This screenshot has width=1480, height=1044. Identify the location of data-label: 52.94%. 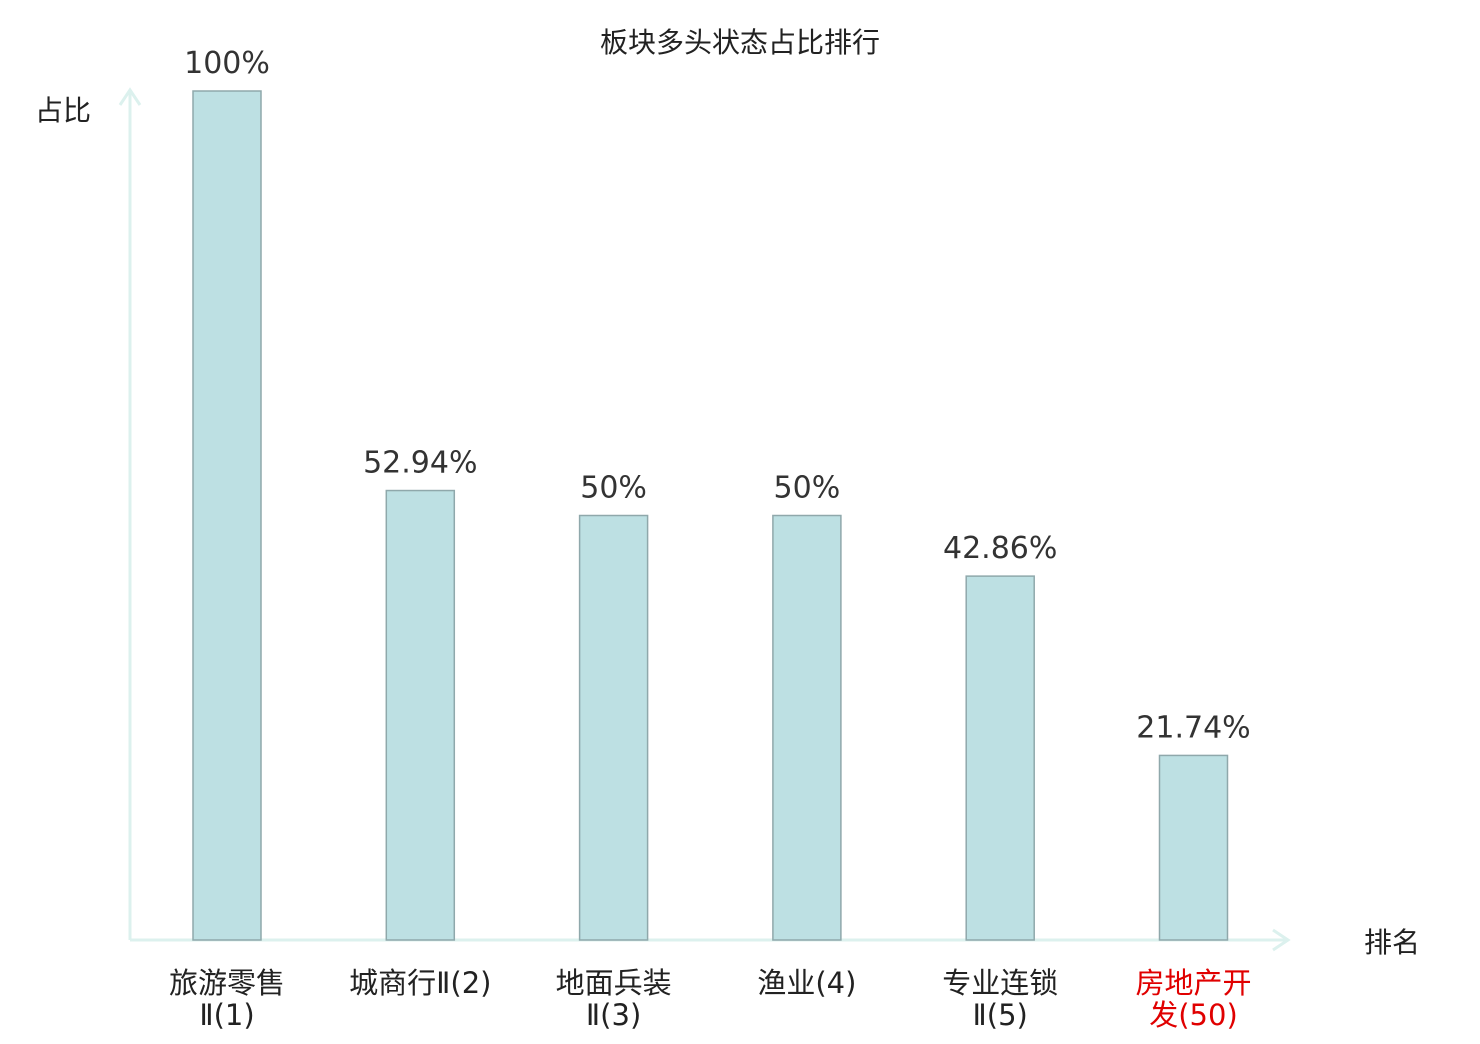
(420, 463).